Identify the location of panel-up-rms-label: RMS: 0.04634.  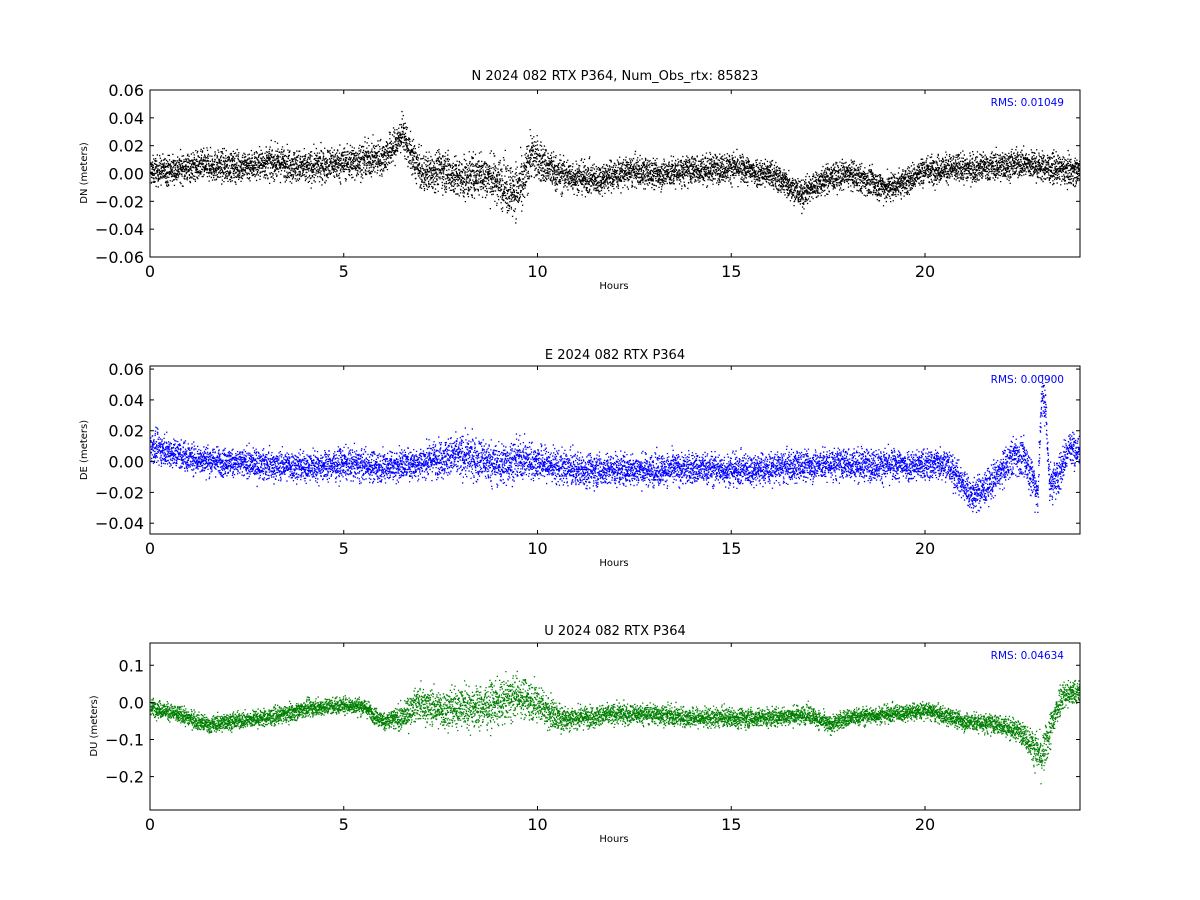
(1028, 656).